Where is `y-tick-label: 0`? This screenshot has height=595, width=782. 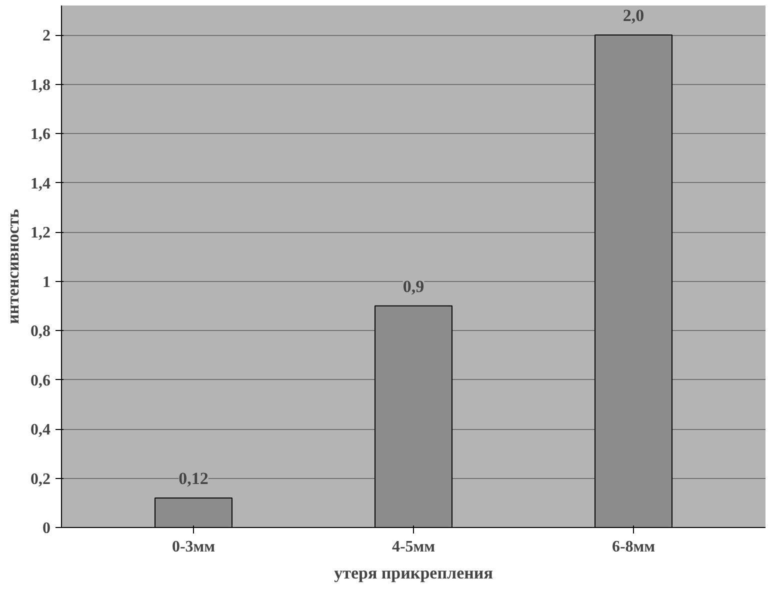 y-tick-label: 0 is located at coordinates (46, 528).